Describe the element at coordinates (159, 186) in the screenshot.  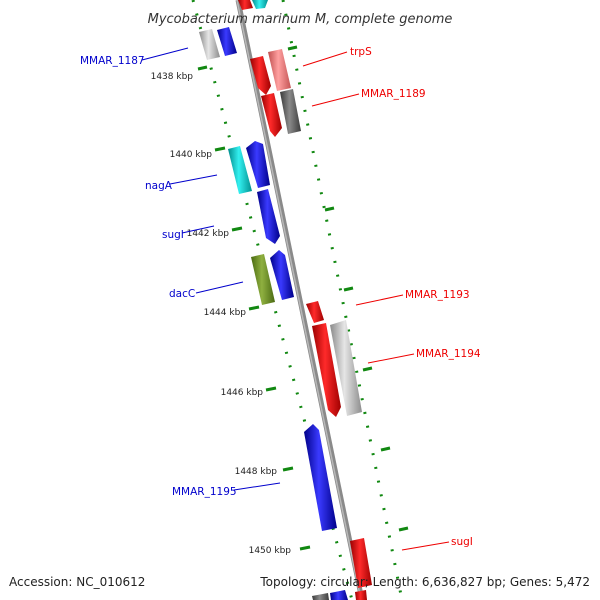
I see `gene-label-naga: nagA` at that location.